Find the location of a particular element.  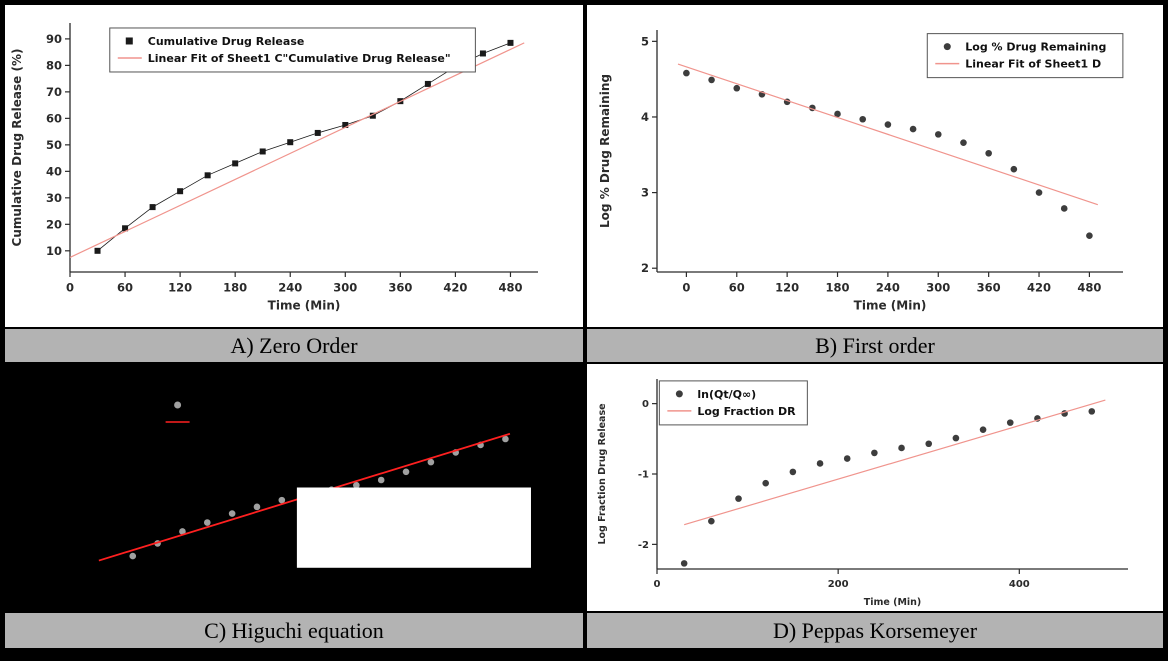

svg-text: 20 is located at coordinates (54, 224).